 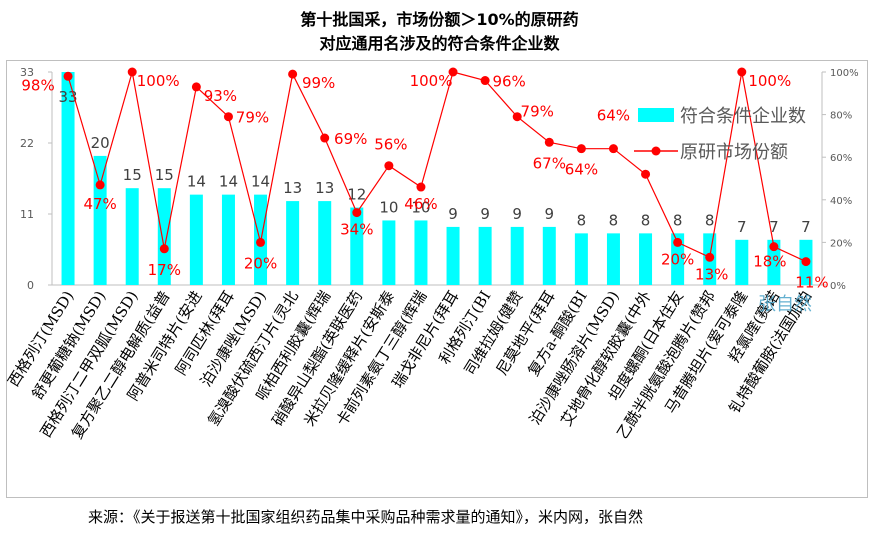 What do you see at coordinates (841, 243) in the screenshot?
I see `y-right-tick-label: 20%` at bounding box center [841, 243].